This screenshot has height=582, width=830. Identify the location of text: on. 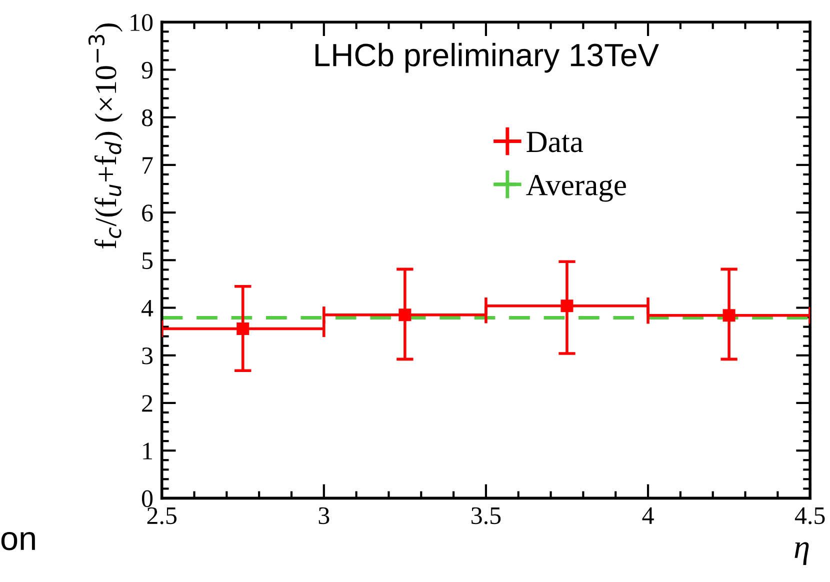
(18, 541).